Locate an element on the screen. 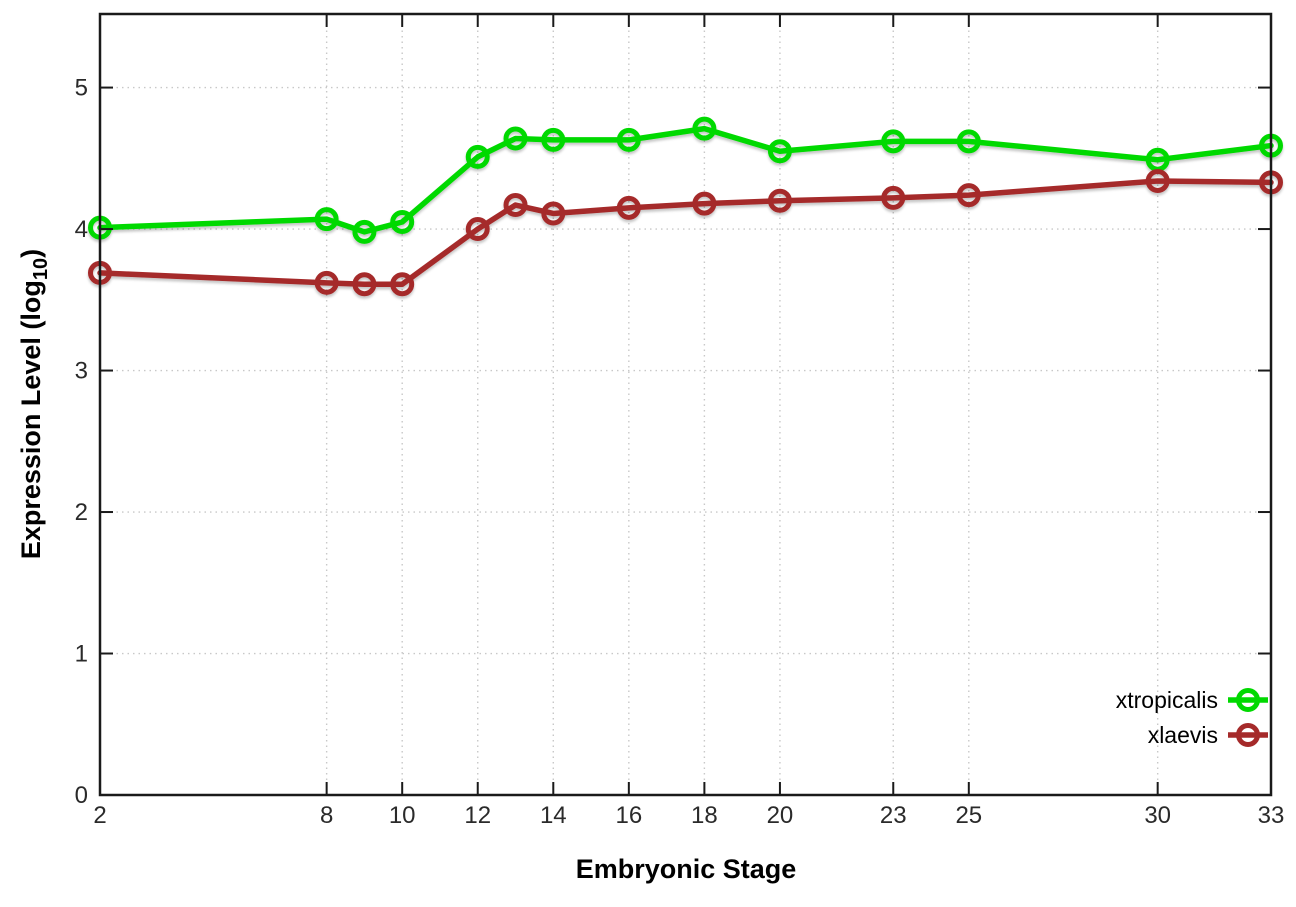 This screenshot has height=907, width=1296. legend-label-xtropicalis: xtropicalis is located at coordinates (1167, 700).